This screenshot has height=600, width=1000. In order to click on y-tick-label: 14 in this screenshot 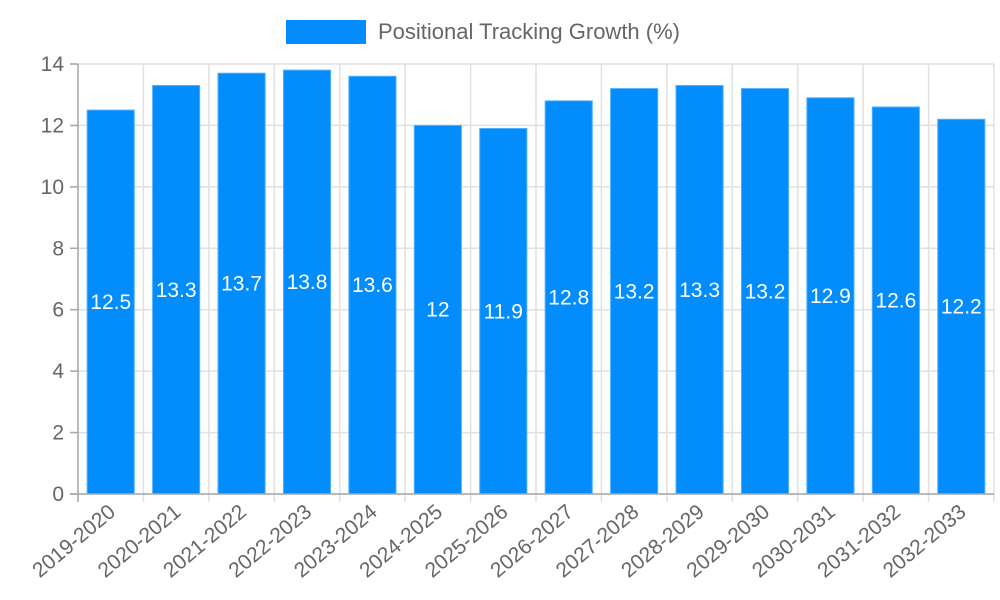, I will do `click(53, 64)`.